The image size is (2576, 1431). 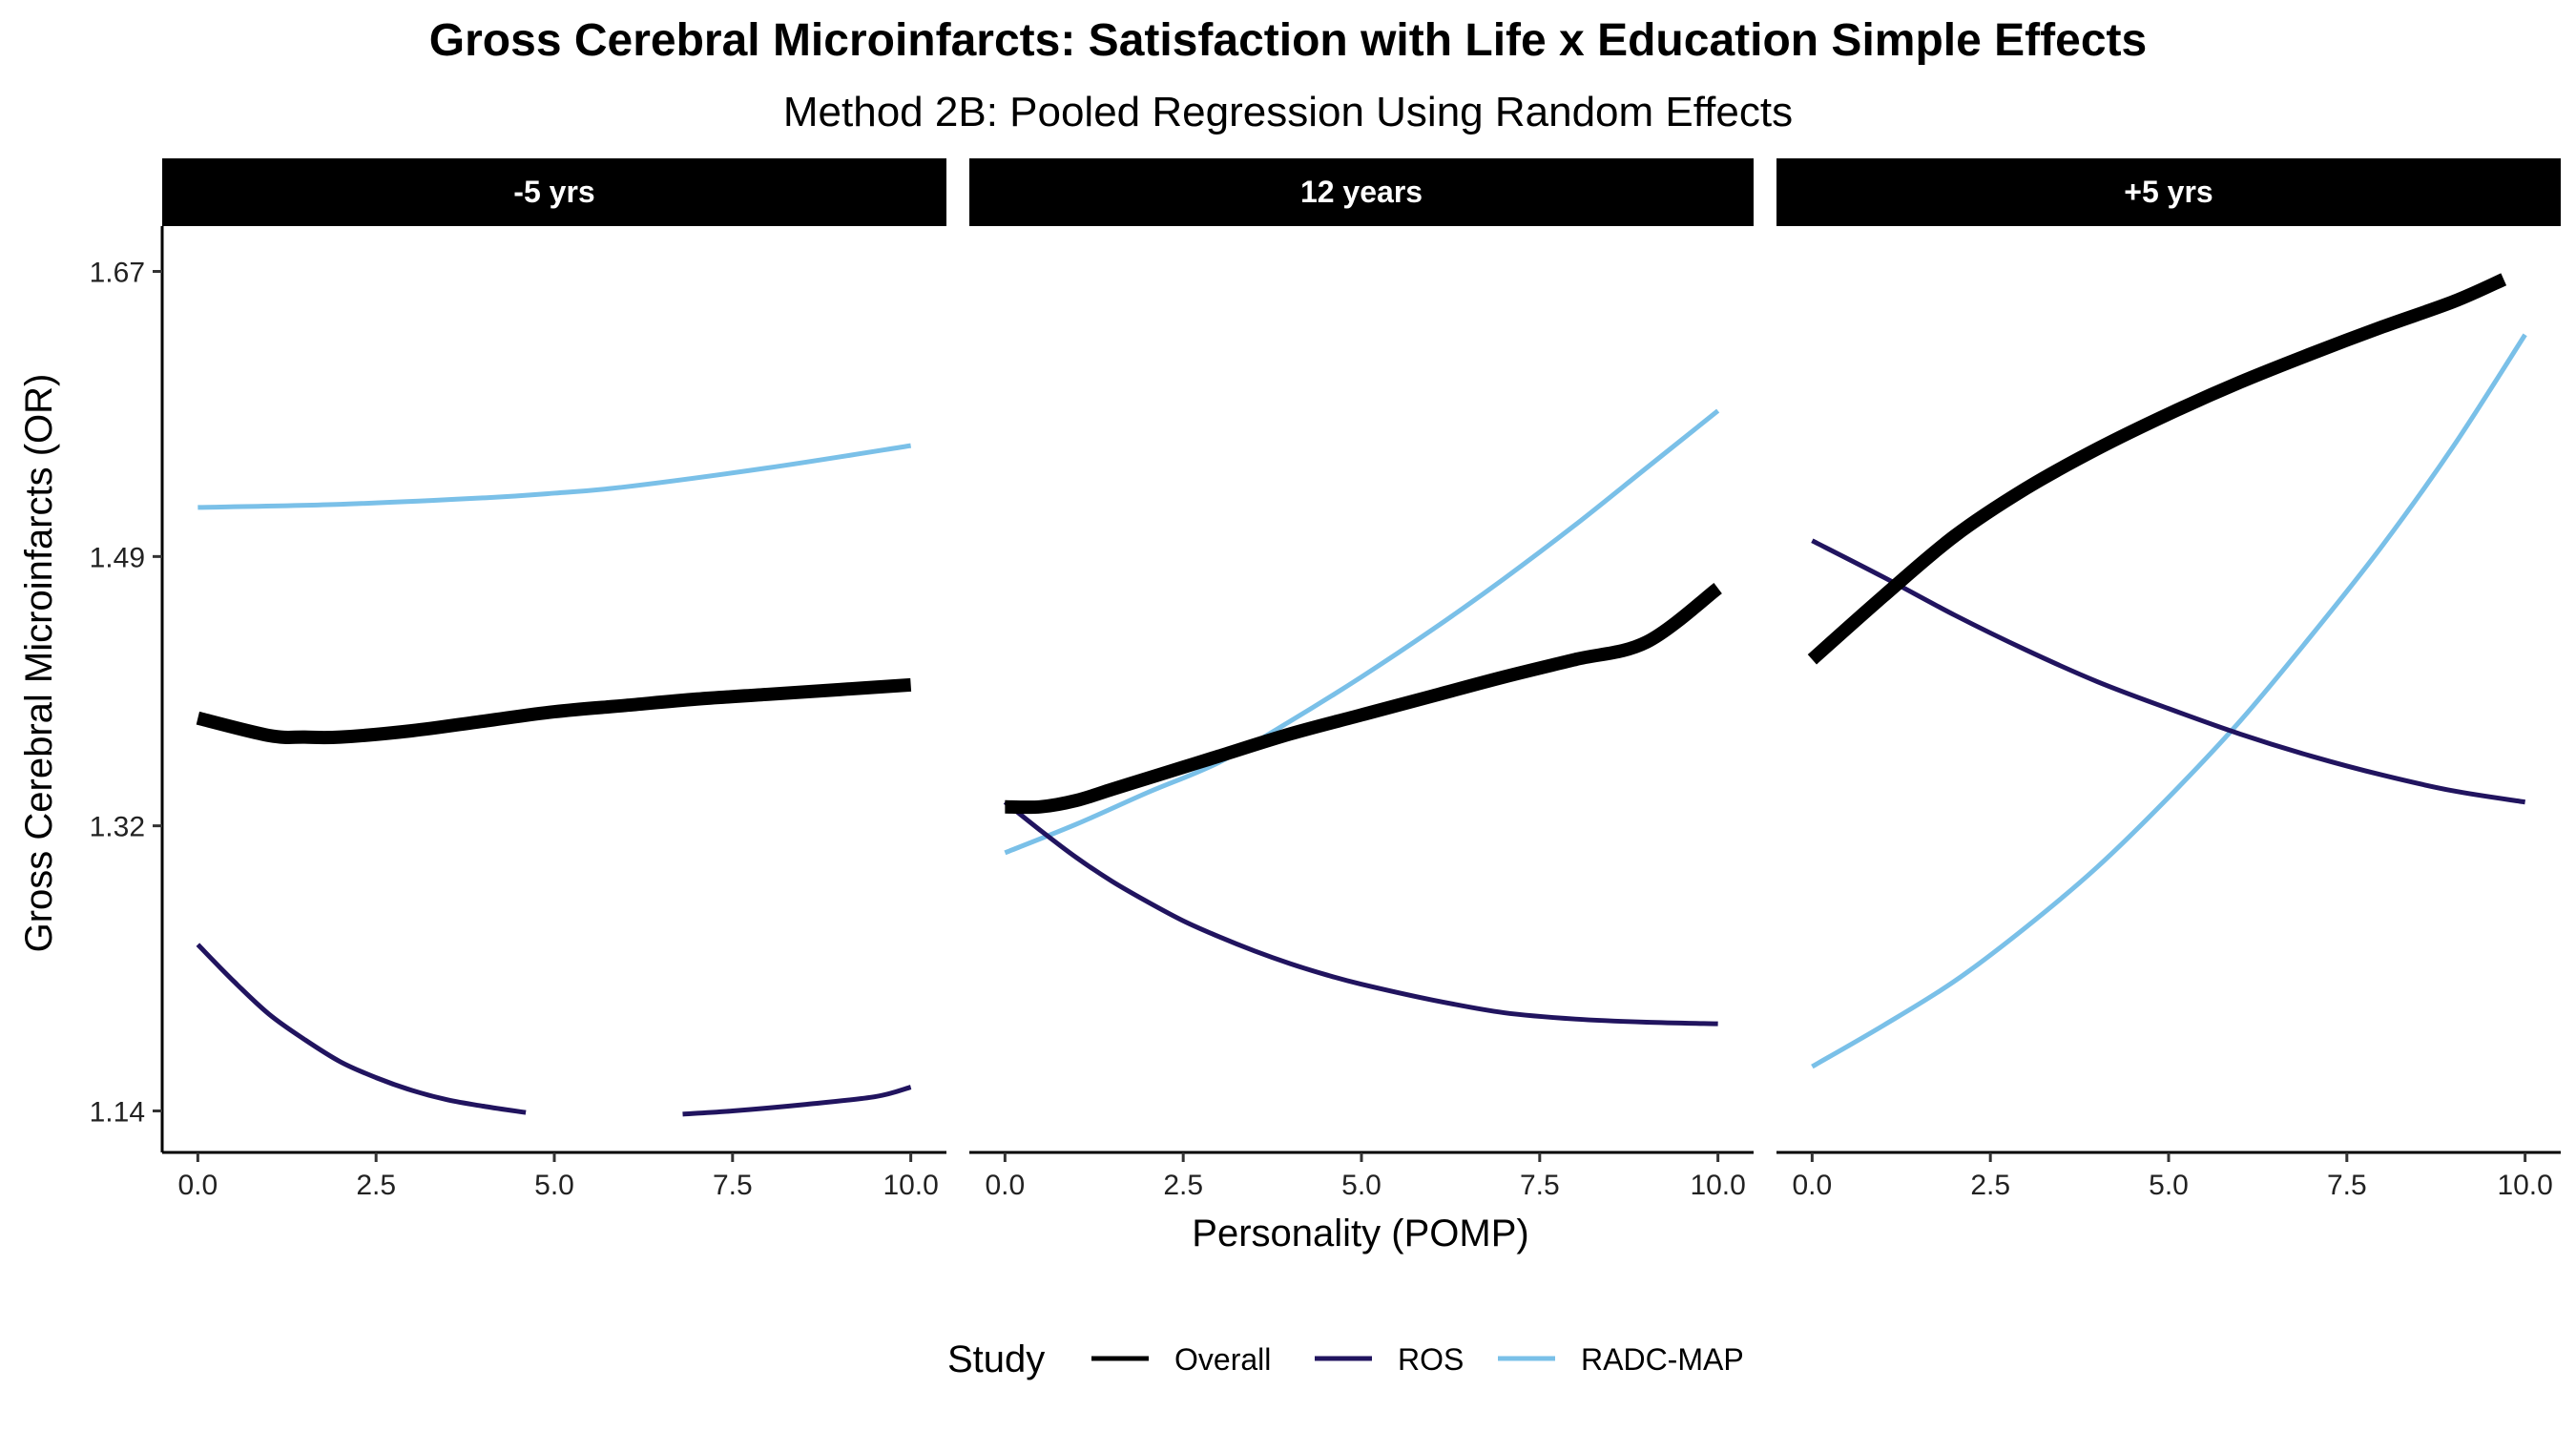 I want to click on facet-strip-label: +5 yrs, so click(x=2168, y=192).